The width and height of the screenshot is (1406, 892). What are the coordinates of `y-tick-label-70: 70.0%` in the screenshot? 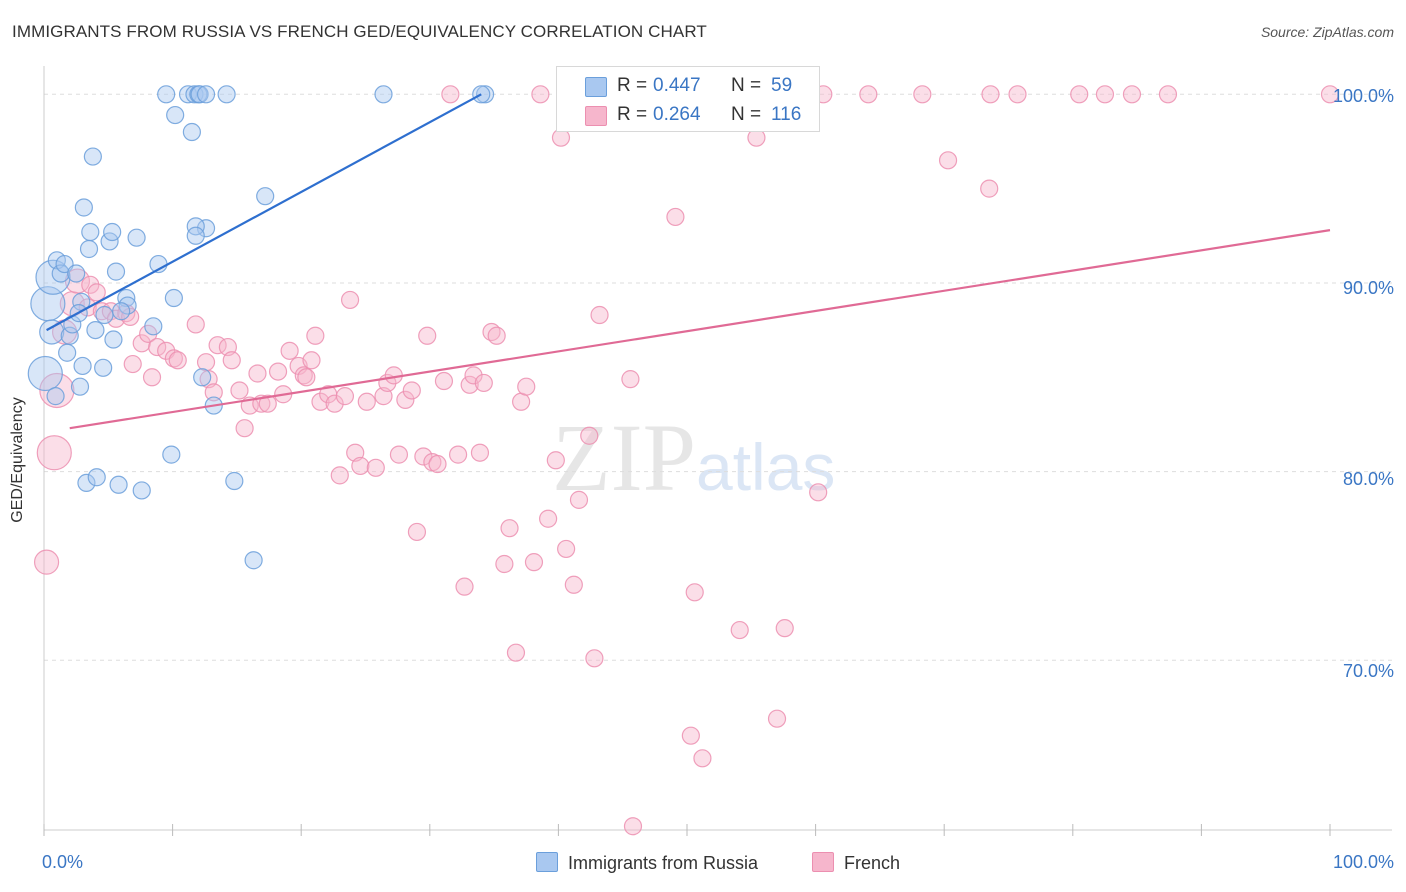 It's located at (1368, 671).